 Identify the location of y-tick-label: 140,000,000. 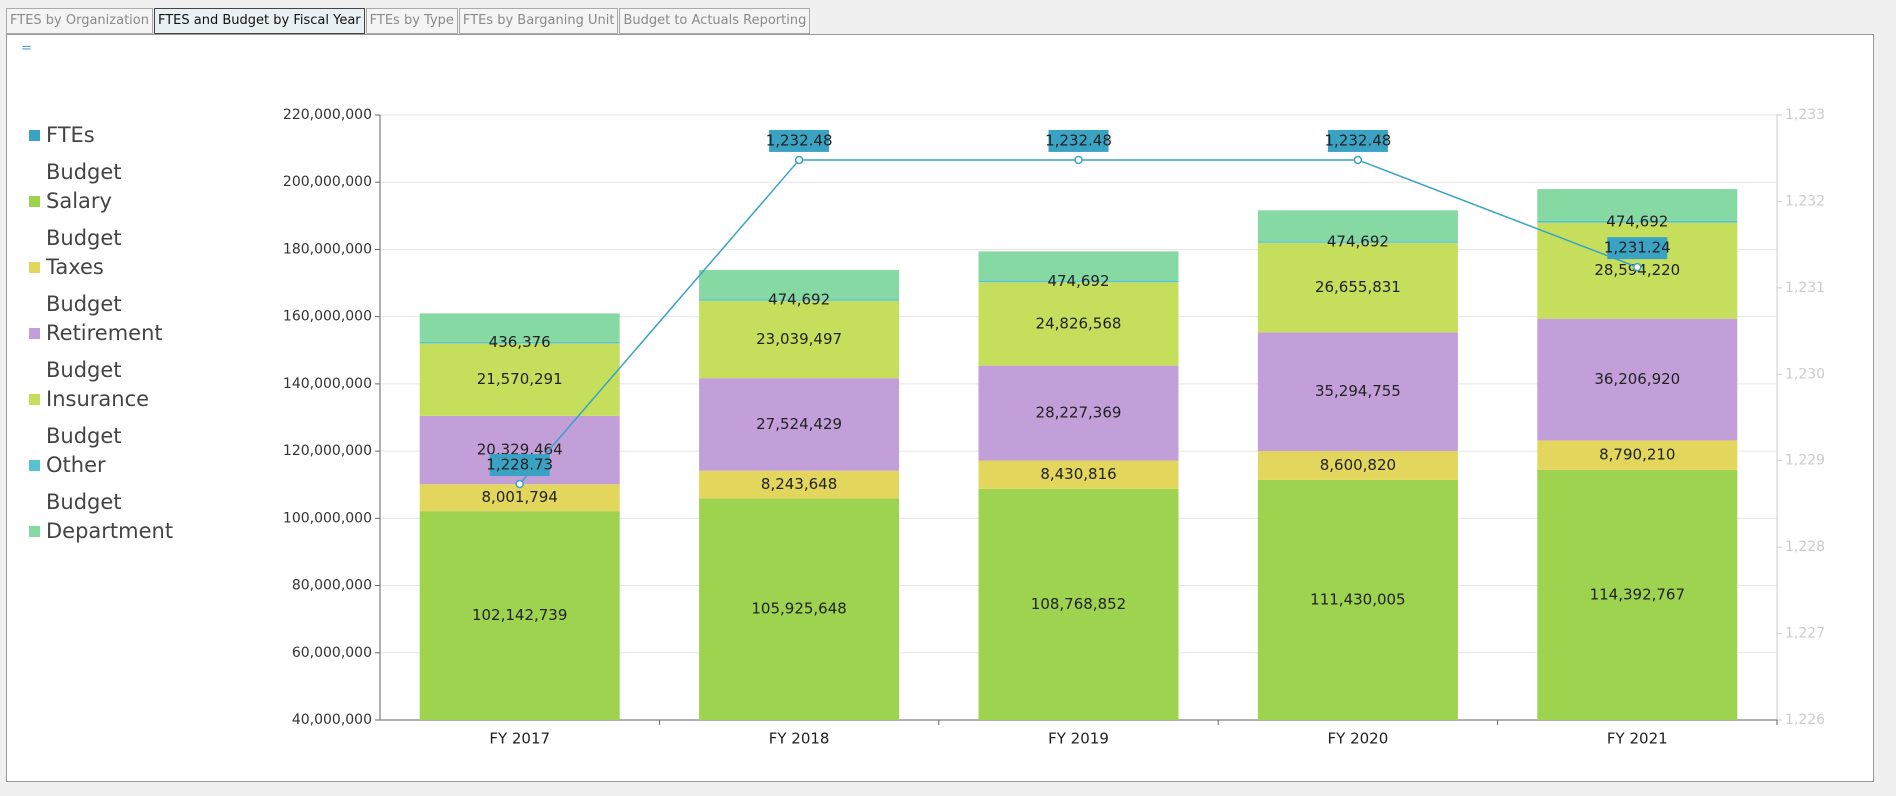
(327, 384).